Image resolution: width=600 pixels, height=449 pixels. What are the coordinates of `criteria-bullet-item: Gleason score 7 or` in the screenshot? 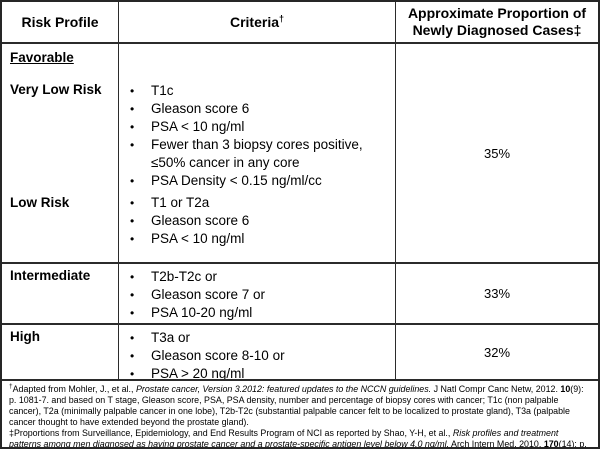 It's located at (257, 295).